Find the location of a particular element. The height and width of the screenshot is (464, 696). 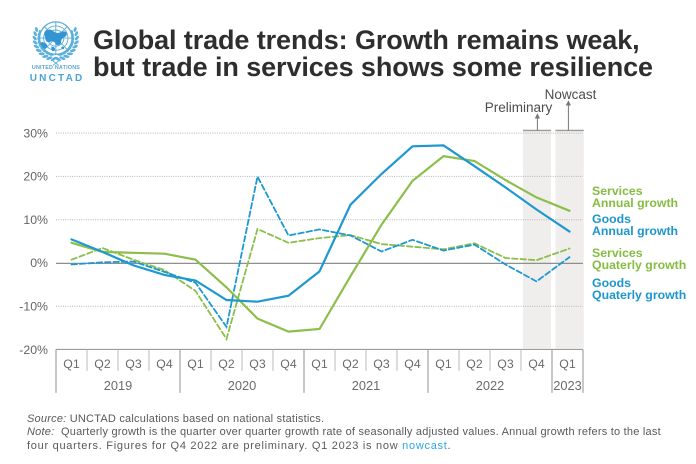

svg-text: 30% is located at coordinates (35, 133).